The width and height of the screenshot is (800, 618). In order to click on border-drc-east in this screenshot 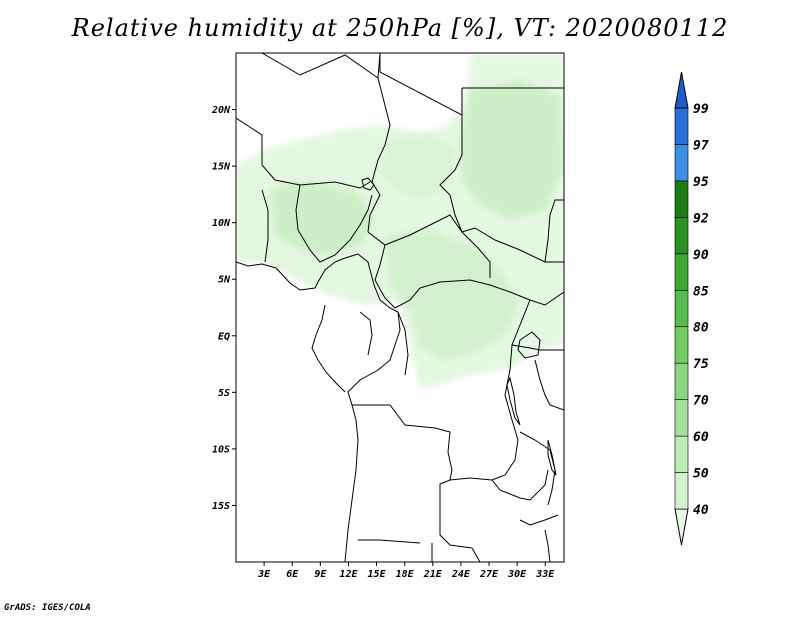, I will do `click(511, 390)`.